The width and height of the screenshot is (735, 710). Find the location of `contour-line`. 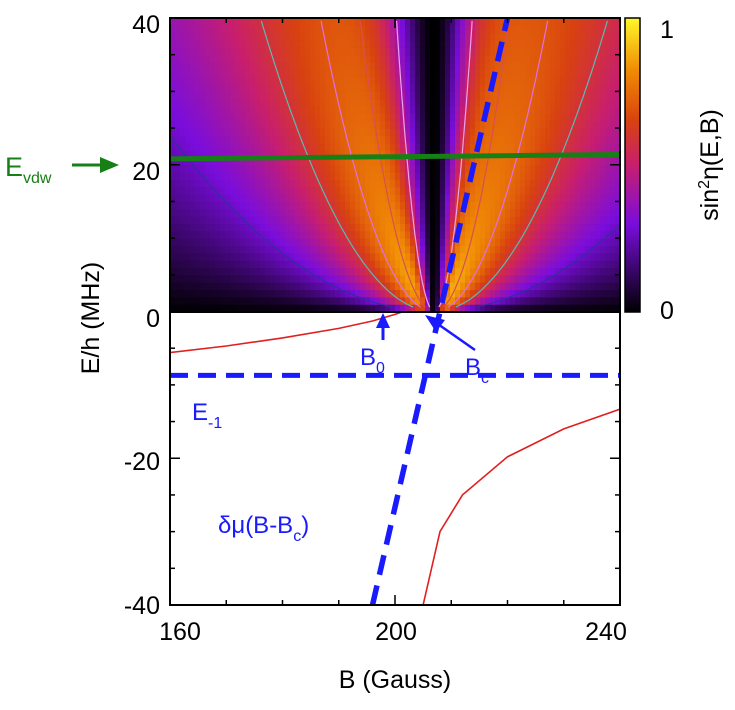

contour-line is located at coordinates (413, 164).